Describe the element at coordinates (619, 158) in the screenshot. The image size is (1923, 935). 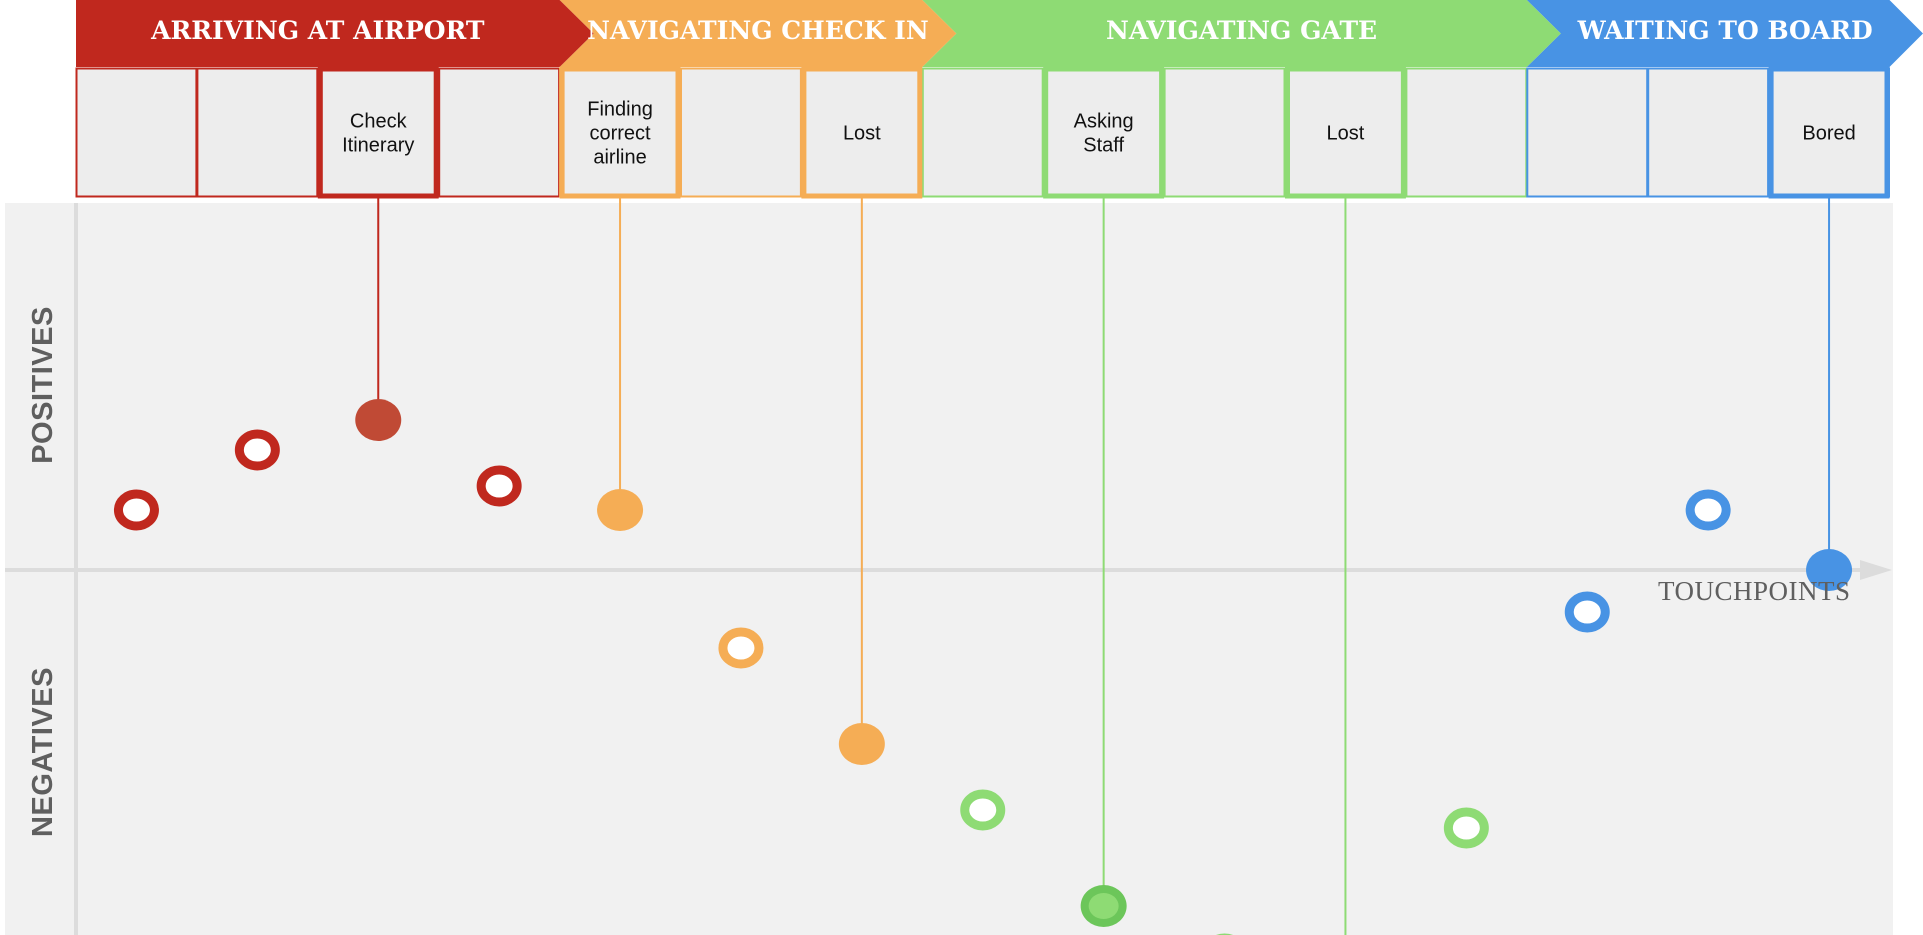
I see `touchpoint-label: airline` at that location.